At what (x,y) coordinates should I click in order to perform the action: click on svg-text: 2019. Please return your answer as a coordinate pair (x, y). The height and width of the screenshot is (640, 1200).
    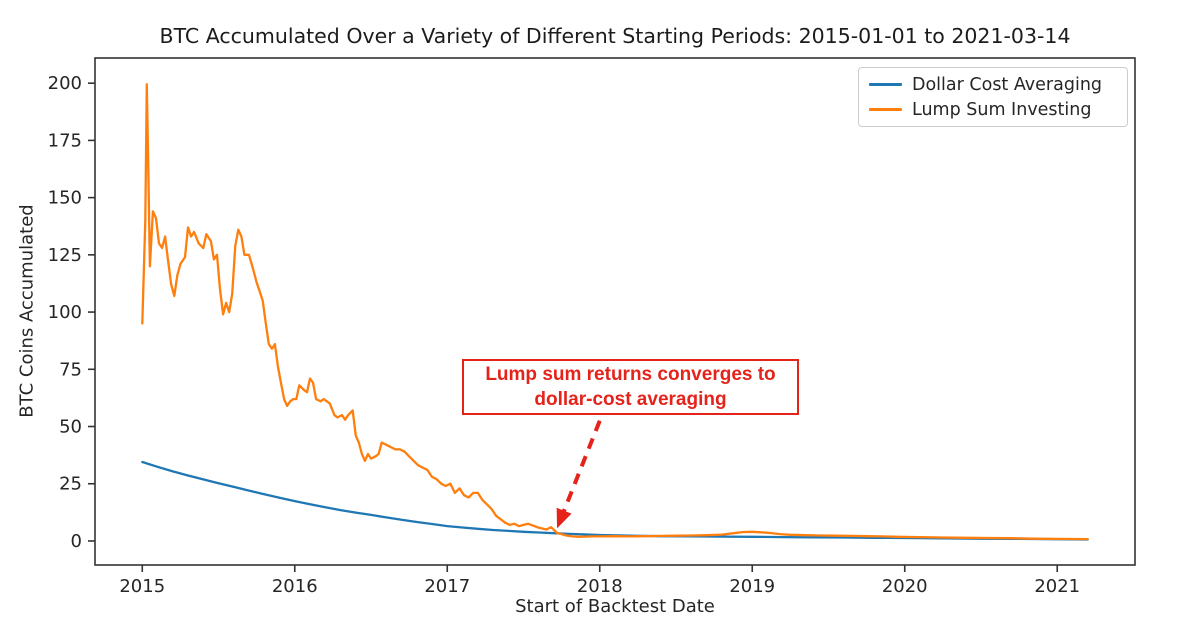
    Looking at the image, I should click on (752, 586).